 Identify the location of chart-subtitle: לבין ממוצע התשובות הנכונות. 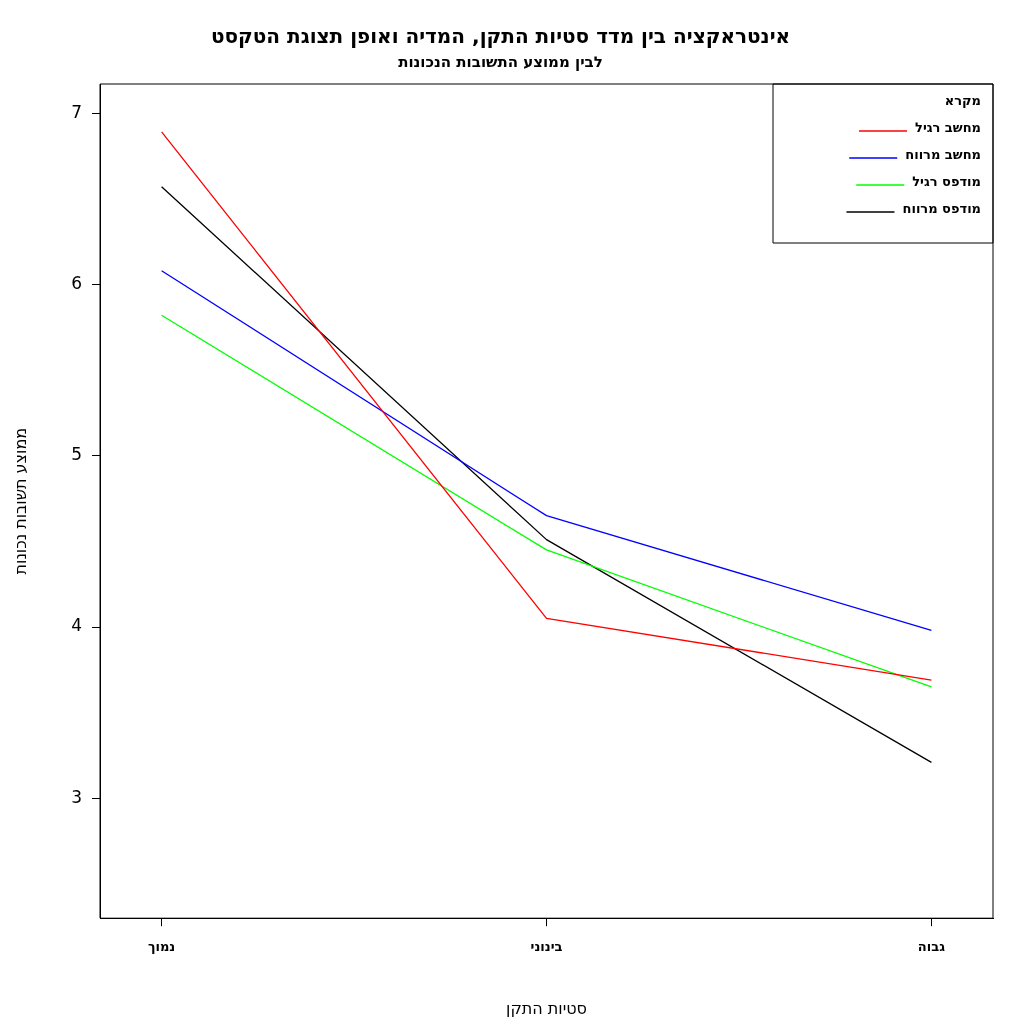
(500, 61).